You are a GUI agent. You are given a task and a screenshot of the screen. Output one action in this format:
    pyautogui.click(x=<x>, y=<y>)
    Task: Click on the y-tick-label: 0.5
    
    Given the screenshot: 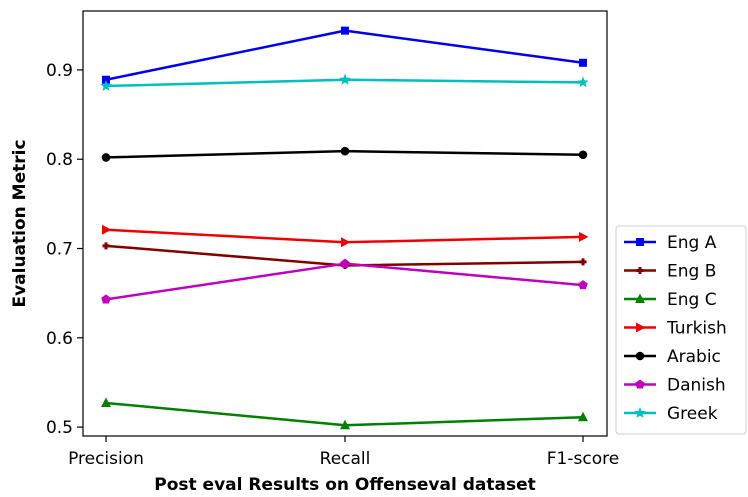 What is the action you would take?
    pyautogui.click(x=59, y=428)
    